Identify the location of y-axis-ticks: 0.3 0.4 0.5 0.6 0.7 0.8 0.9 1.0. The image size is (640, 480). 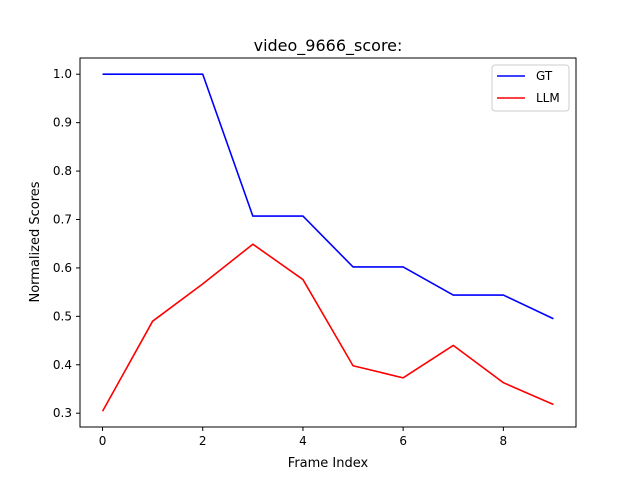
(66, 243).